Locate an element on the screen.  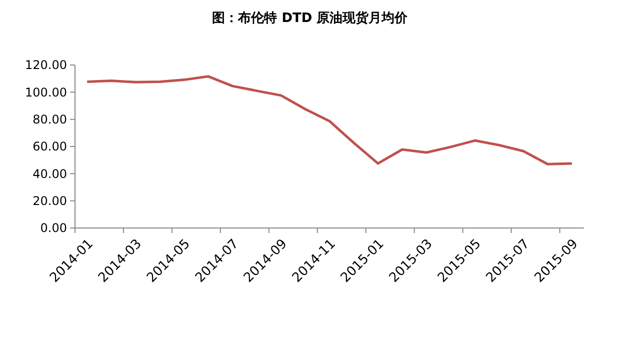
chart-title: 图：布伦特 DTD 原油现货月均价 is located at coordinates (310, 18).